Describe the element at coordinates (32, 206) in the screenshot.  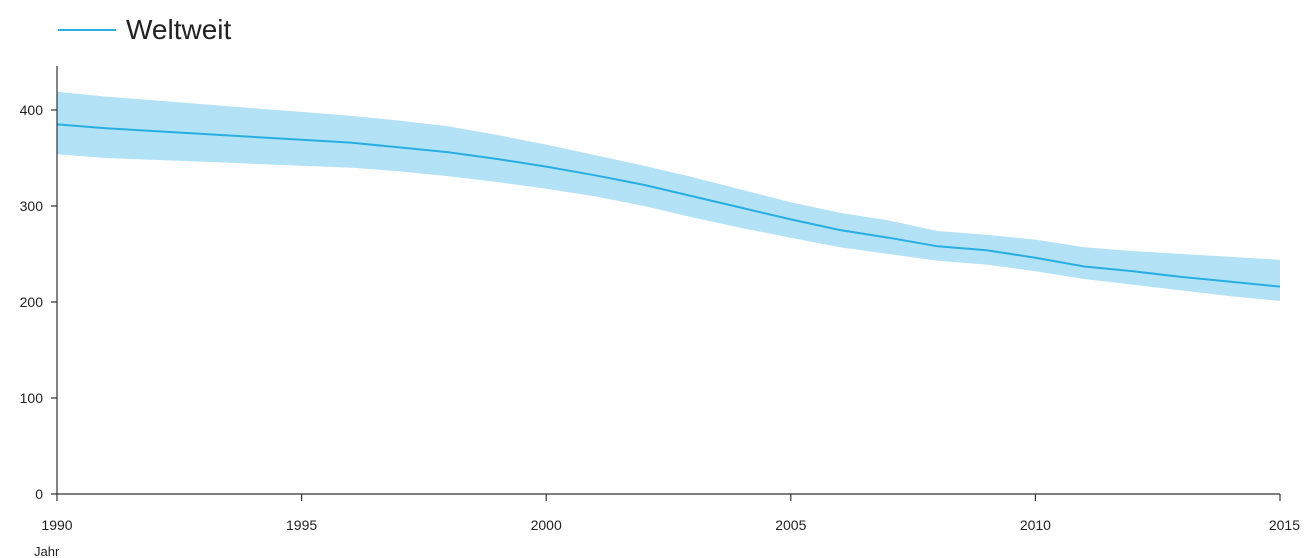
I see `y-tick-label: 300` at that location.